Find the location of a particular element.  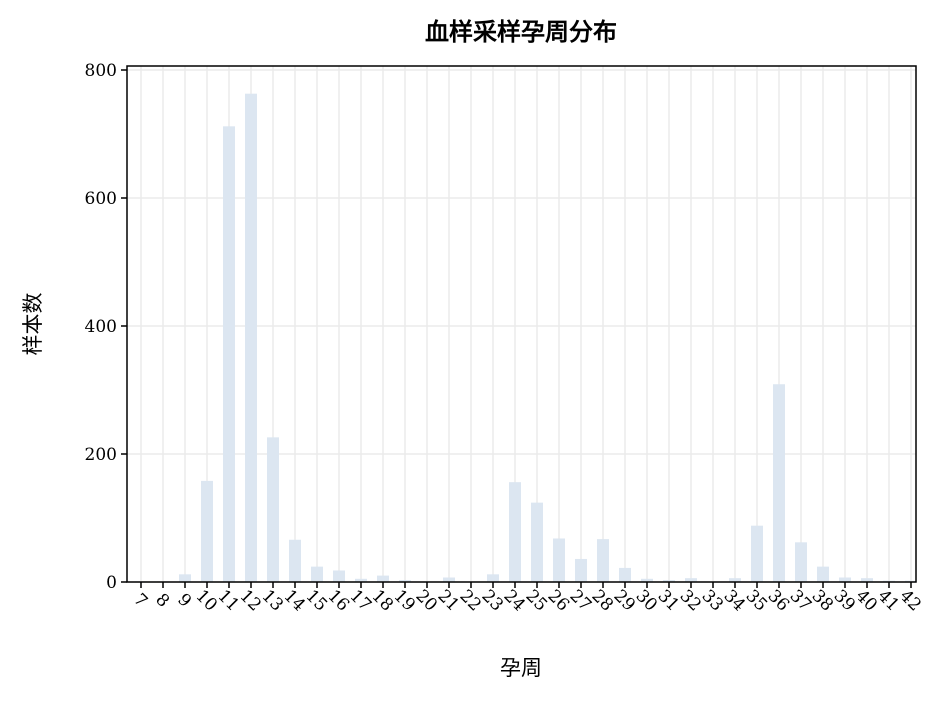

y-axis-label: 样本数 is located at coordinates (33, 324).